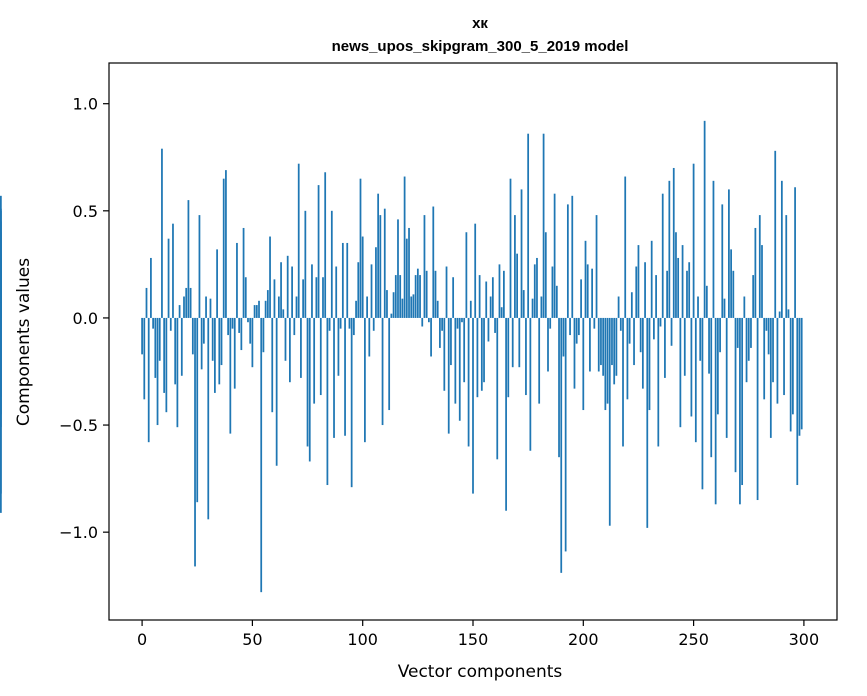 The width and height of the screenshot is (867, 696). Describe the element at coordinates (480, 46) in the screenshot. I see `chart-title-line2: news_upos_skipgram_300_5_2019 model` at that location.